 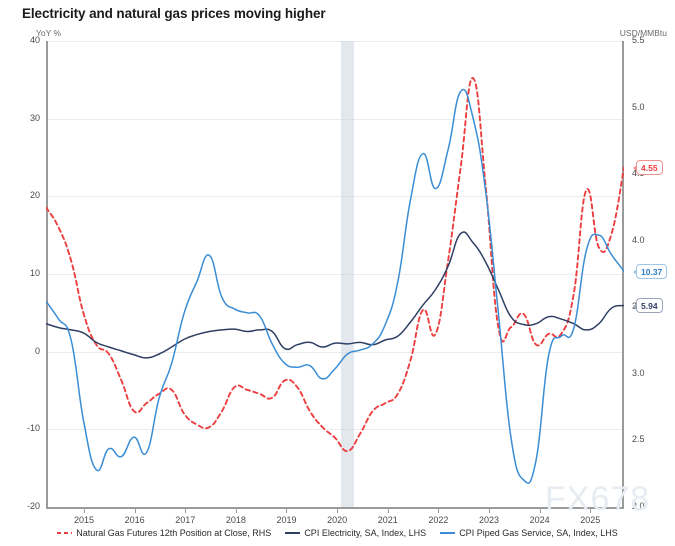 What do you see at coordinates (638, 506) in the screenshot?
I see `right-axis-tick-label: 2.0` at bounding box center [638, 506].